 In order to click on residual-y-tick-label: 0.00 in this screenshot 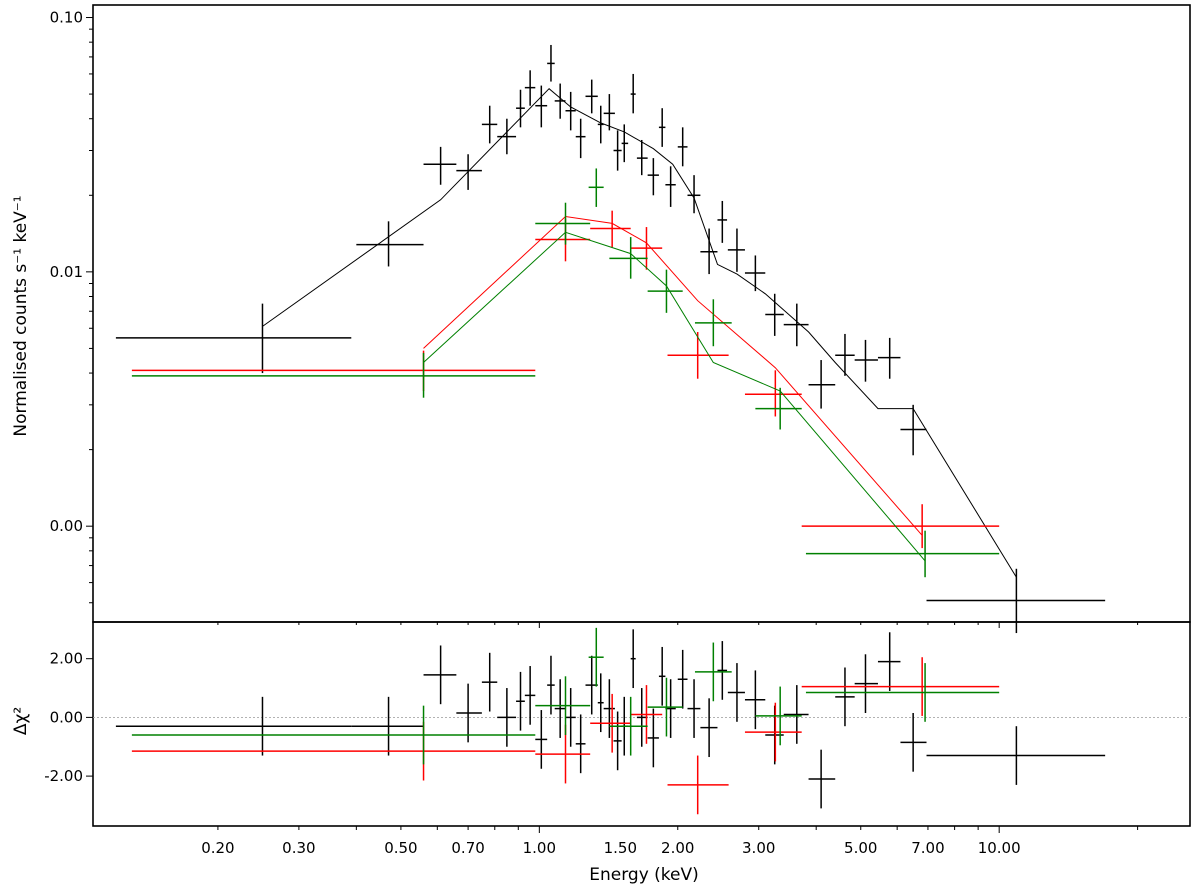, I will do `click(66, 717)`.